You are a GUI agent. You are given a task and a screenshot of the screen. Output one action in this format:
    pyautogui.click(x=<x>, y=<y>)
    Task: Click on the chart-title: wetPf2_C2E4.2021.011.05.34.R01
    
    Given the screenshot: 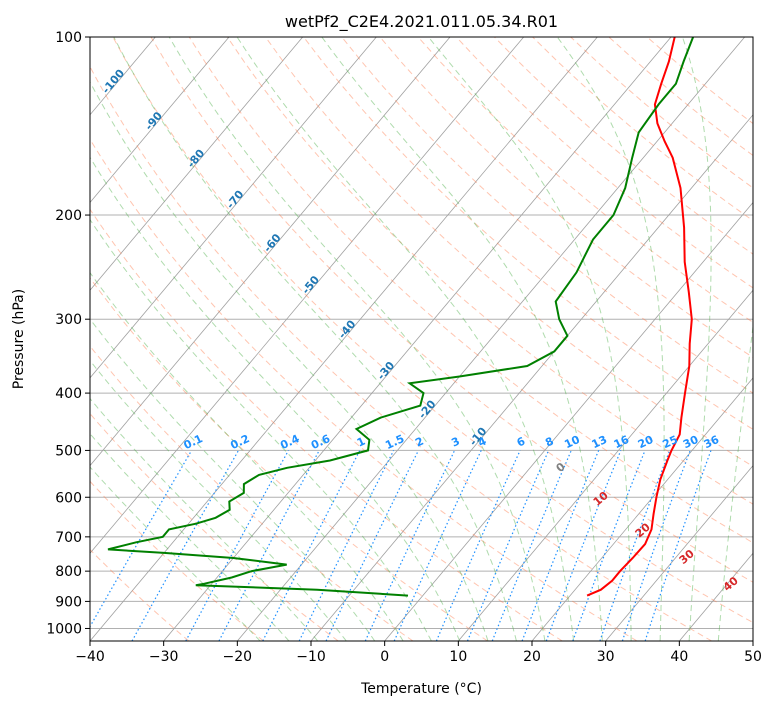 What is the action you would take?
    pyautogui.click(x=421, y=22)
    